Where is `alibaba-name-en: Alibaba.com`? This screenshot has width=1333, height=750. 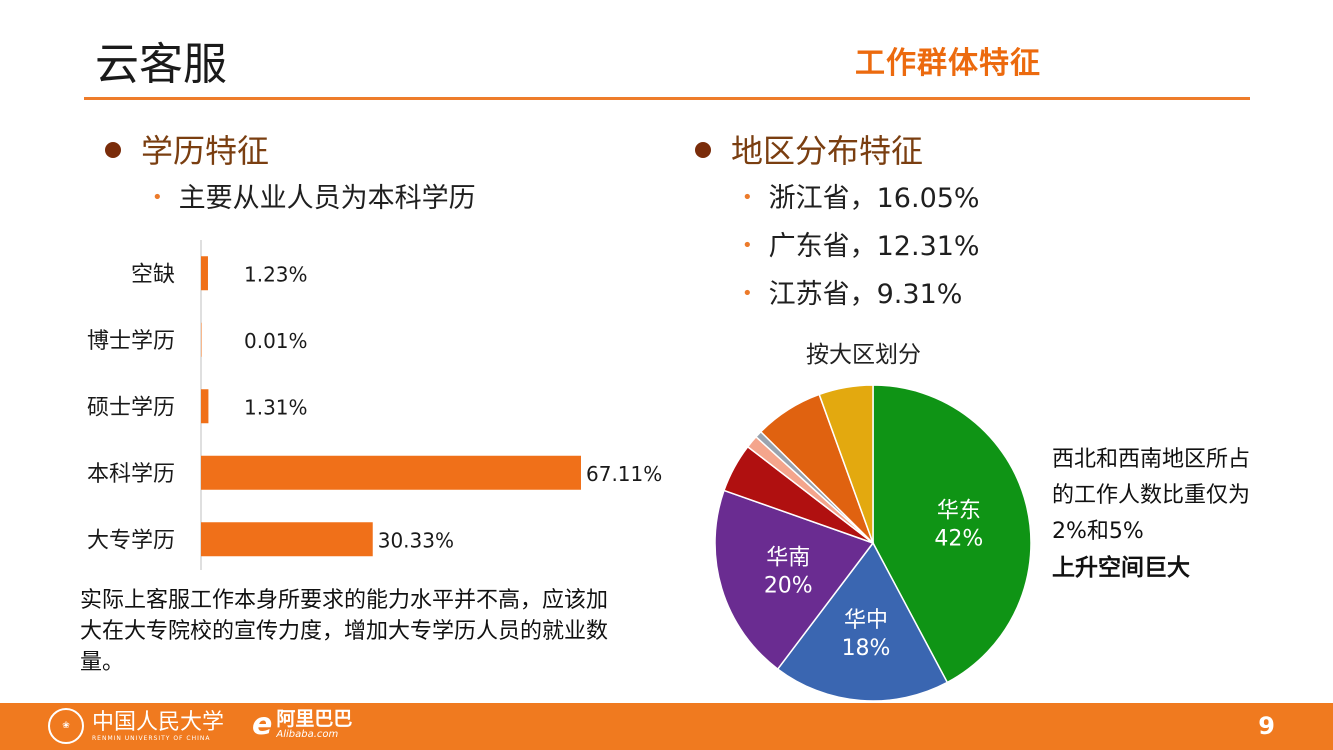 alibaba-name-en: Alibaba.com is located at coordinates (307, 734).